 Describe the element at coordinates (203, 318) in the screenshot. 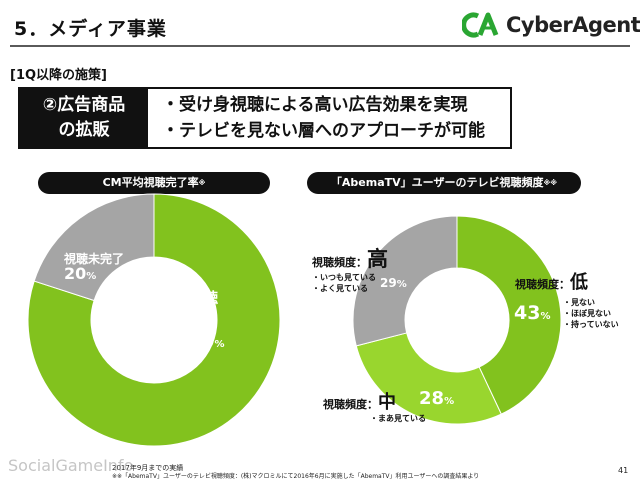

I see `left-complete-line2: 完了` at that location.